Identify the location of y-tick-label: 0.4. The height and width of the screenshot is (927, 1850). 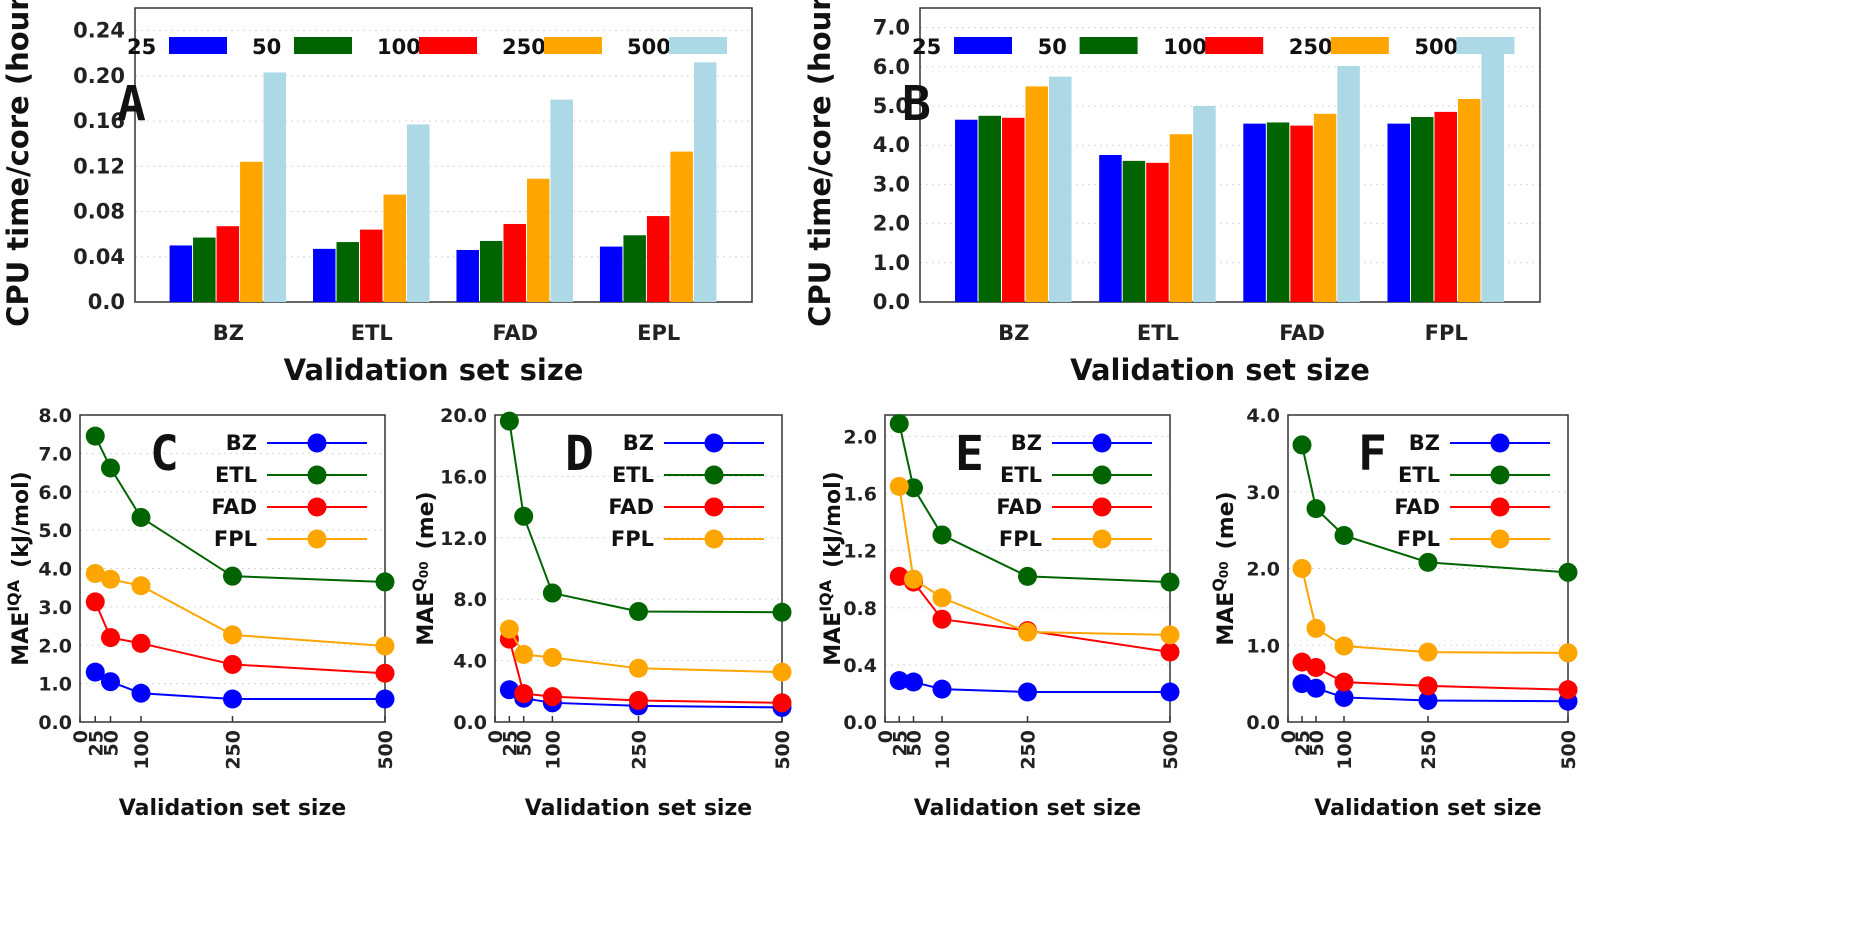
(860, 666).